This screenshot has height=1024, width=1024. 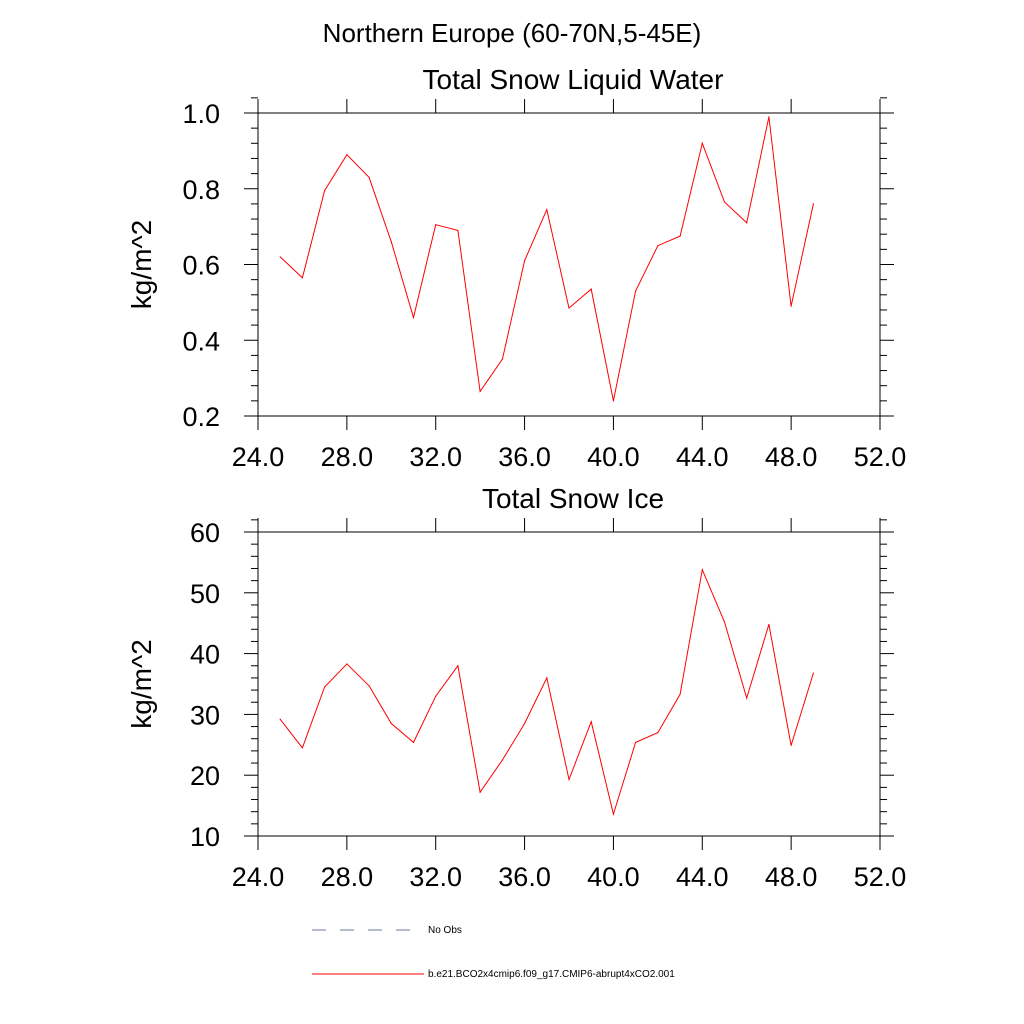 I want to click on y-tick-label: 20, so click(x=205, y=776).